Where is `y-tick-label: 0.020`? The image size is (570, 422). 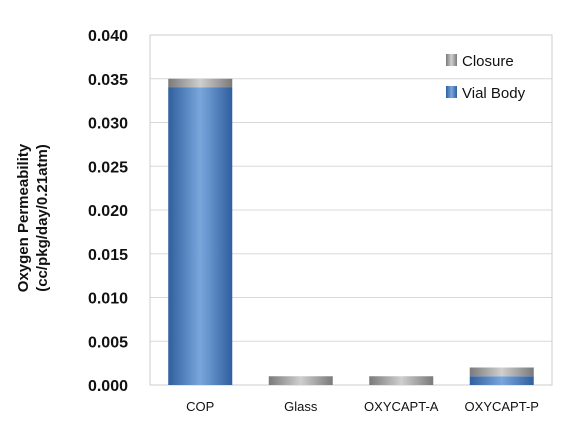
y-tick-label: 0.020 is located at coordinates (108, 211).